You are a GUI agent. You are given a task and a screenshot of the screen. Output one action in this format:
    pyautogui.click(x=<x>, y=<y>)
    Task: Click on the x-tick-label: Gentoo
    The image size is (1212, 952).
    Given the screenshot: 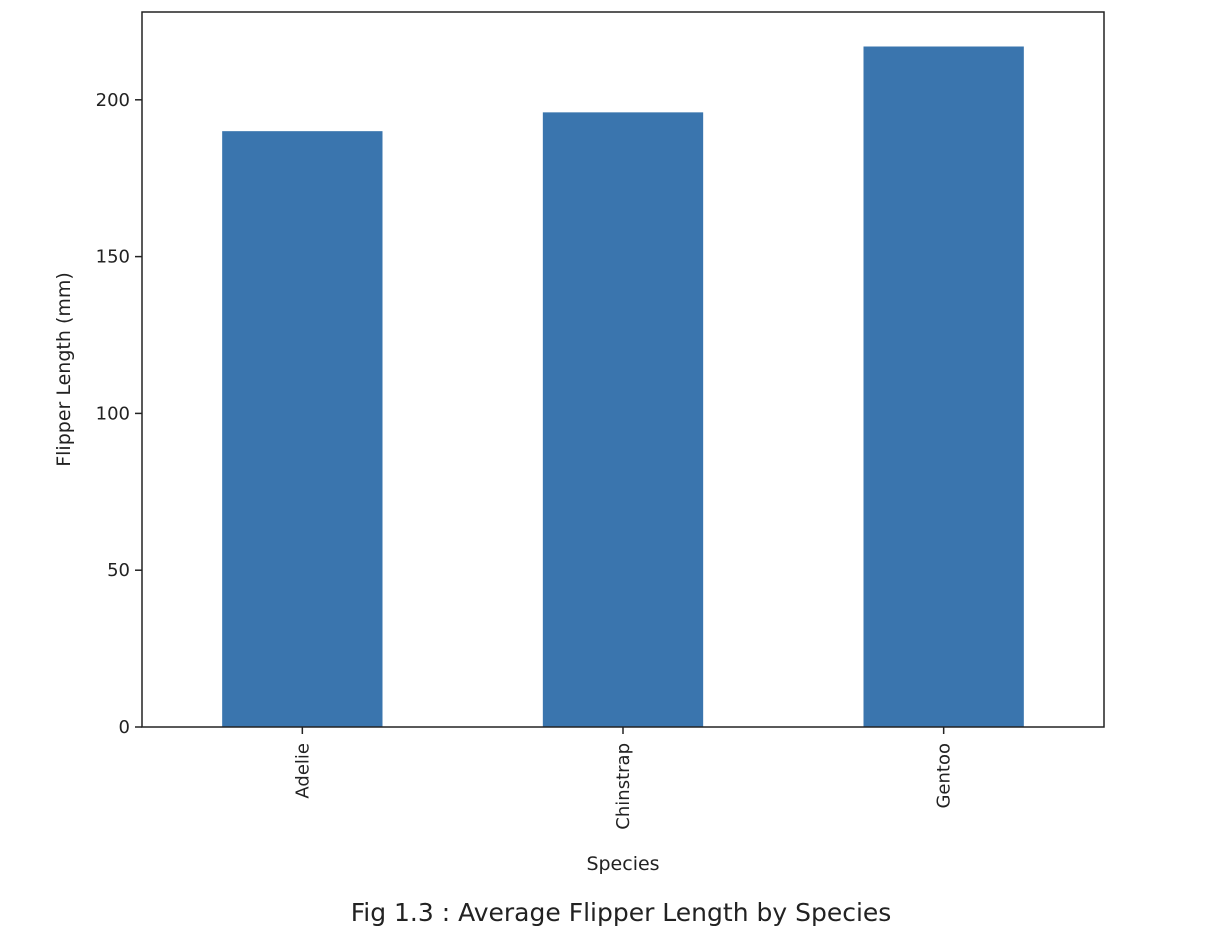 What is the action you would take?
    pyautogui.click(x=944, y=776)
    